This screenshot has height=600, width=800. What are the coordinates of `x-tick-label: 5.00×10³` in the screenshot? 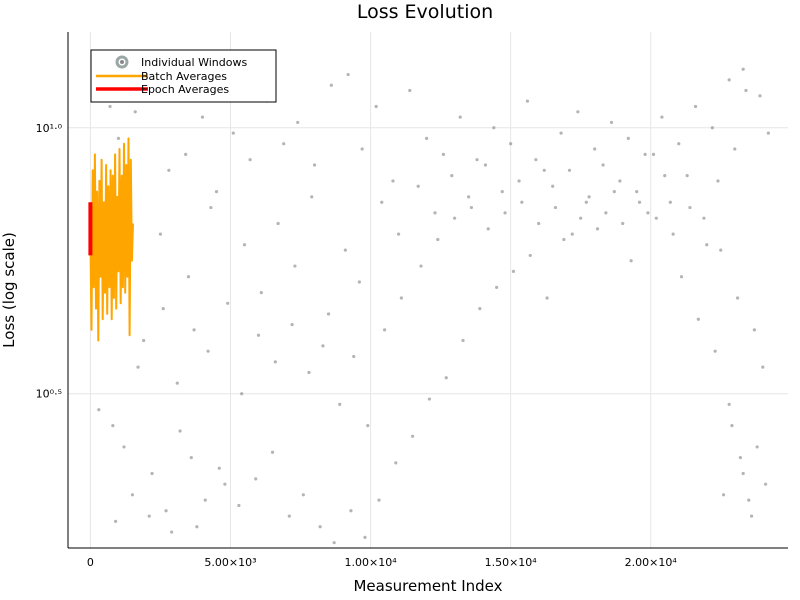 It's located at (230, 562).